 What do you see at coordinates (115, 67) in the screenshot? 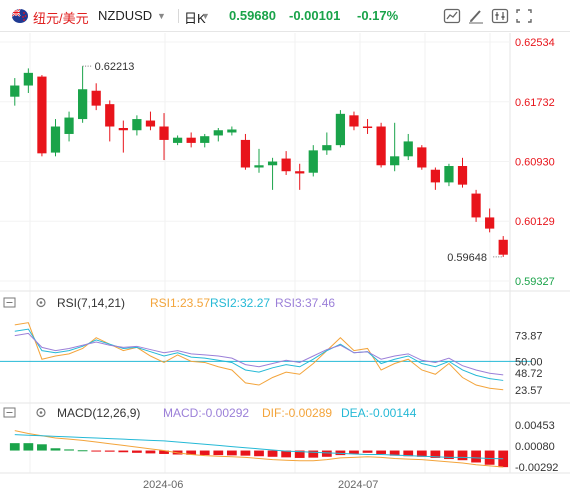
I see `high-price-label: 0.62213` at bounding box center [115, 67].